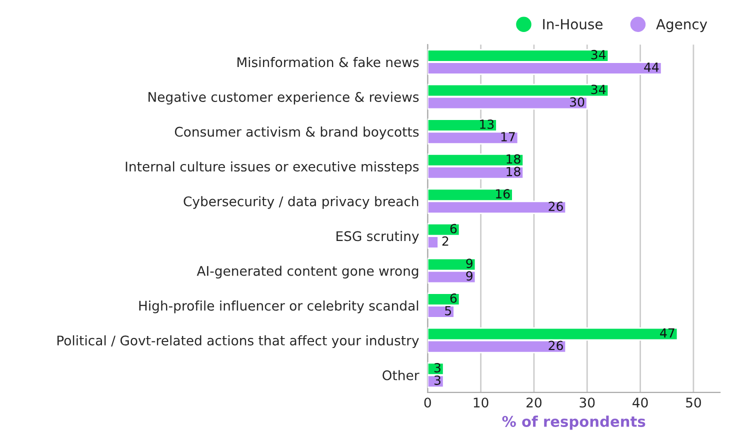 This screenshot has width=731, height=446. I want to click on x-tick-label: 20, so click(534, 403).